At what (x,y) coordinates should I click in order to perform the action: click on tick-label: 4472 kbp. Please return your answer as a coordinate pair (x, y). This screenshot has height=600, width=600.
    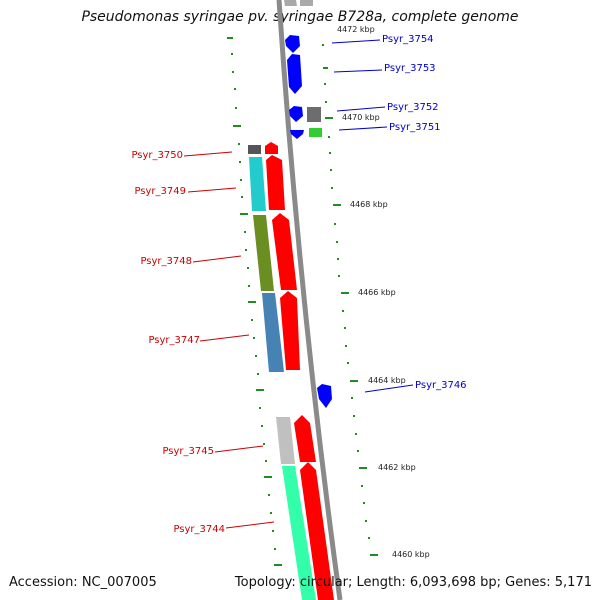
    Looking at the image, I should click on (356, 29).